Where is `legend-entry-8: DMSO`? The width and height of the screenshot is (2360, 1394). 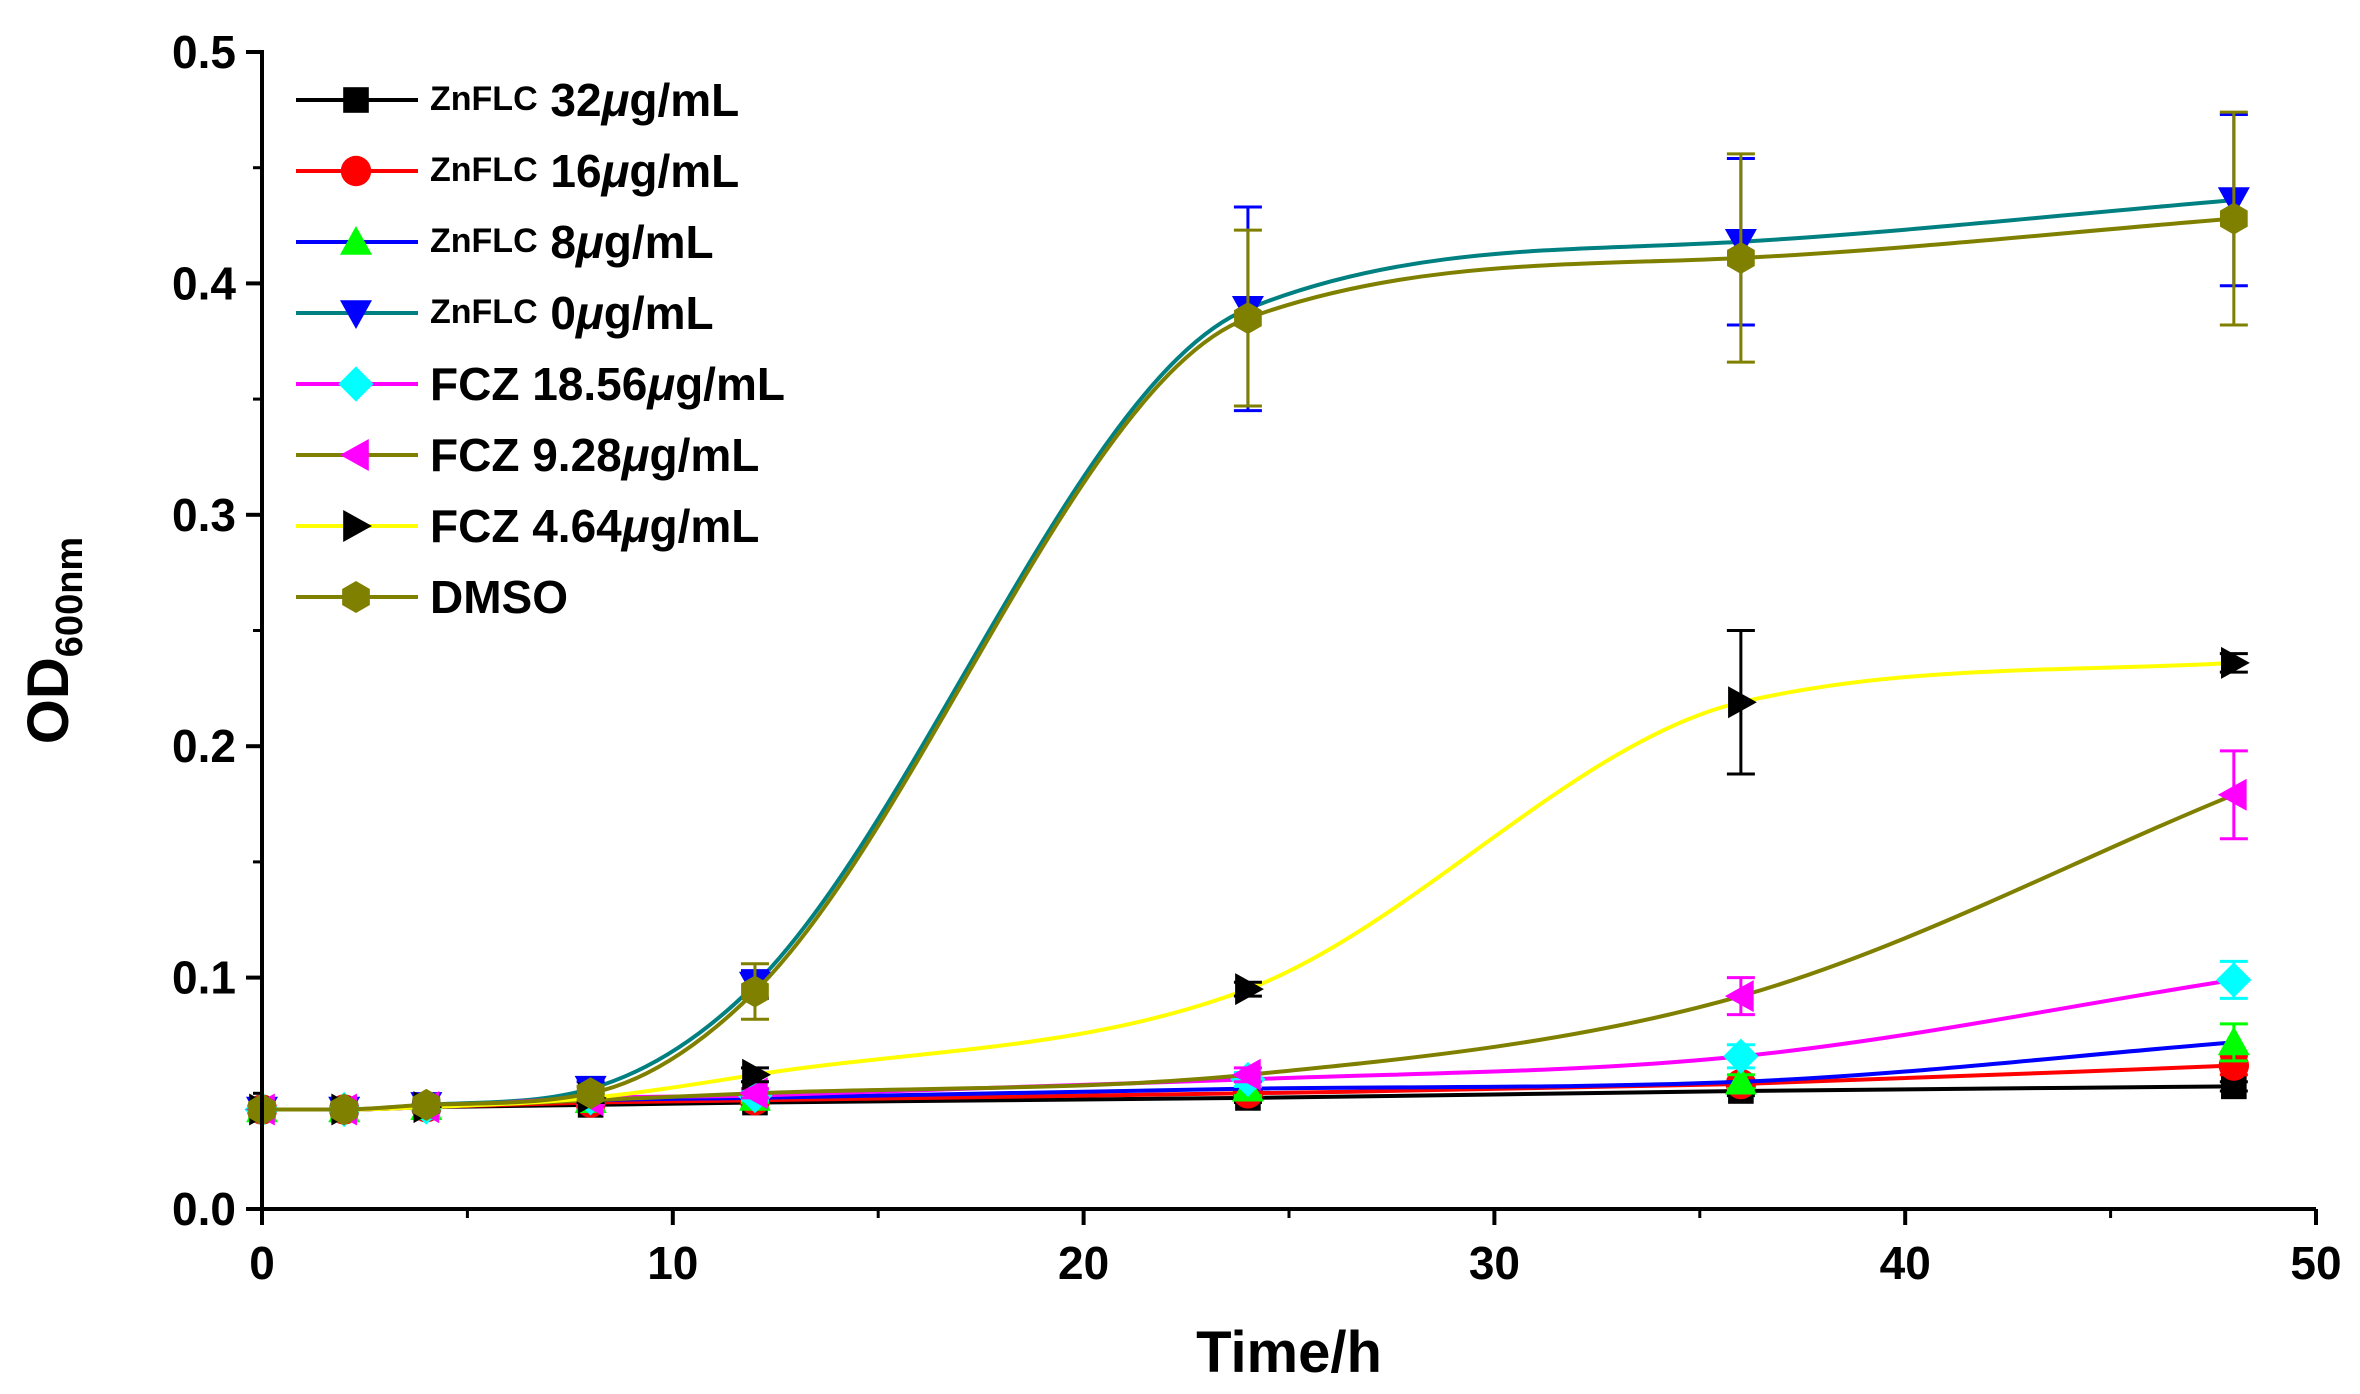
legend-entry-8: DMSO is located at coordinates (432, 597).